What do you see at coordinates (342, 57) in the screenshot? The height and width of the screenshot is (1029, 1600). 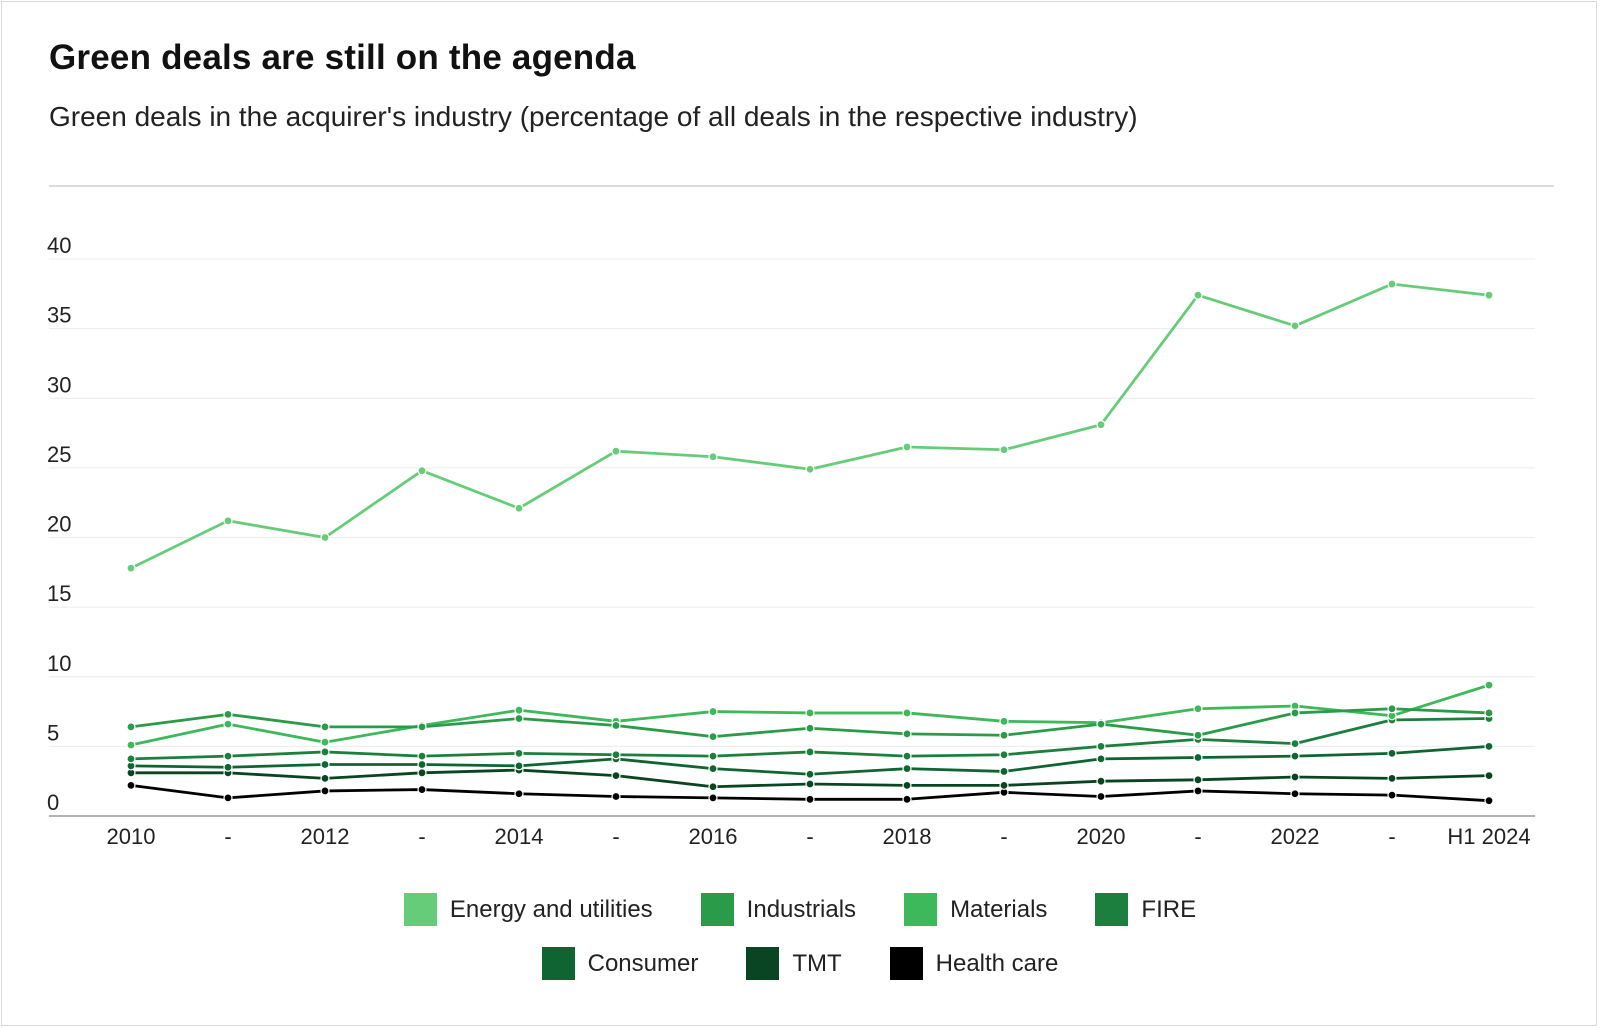 I see `chart-title: Green deals are still on the agenda` at bounding box center [342, 57].